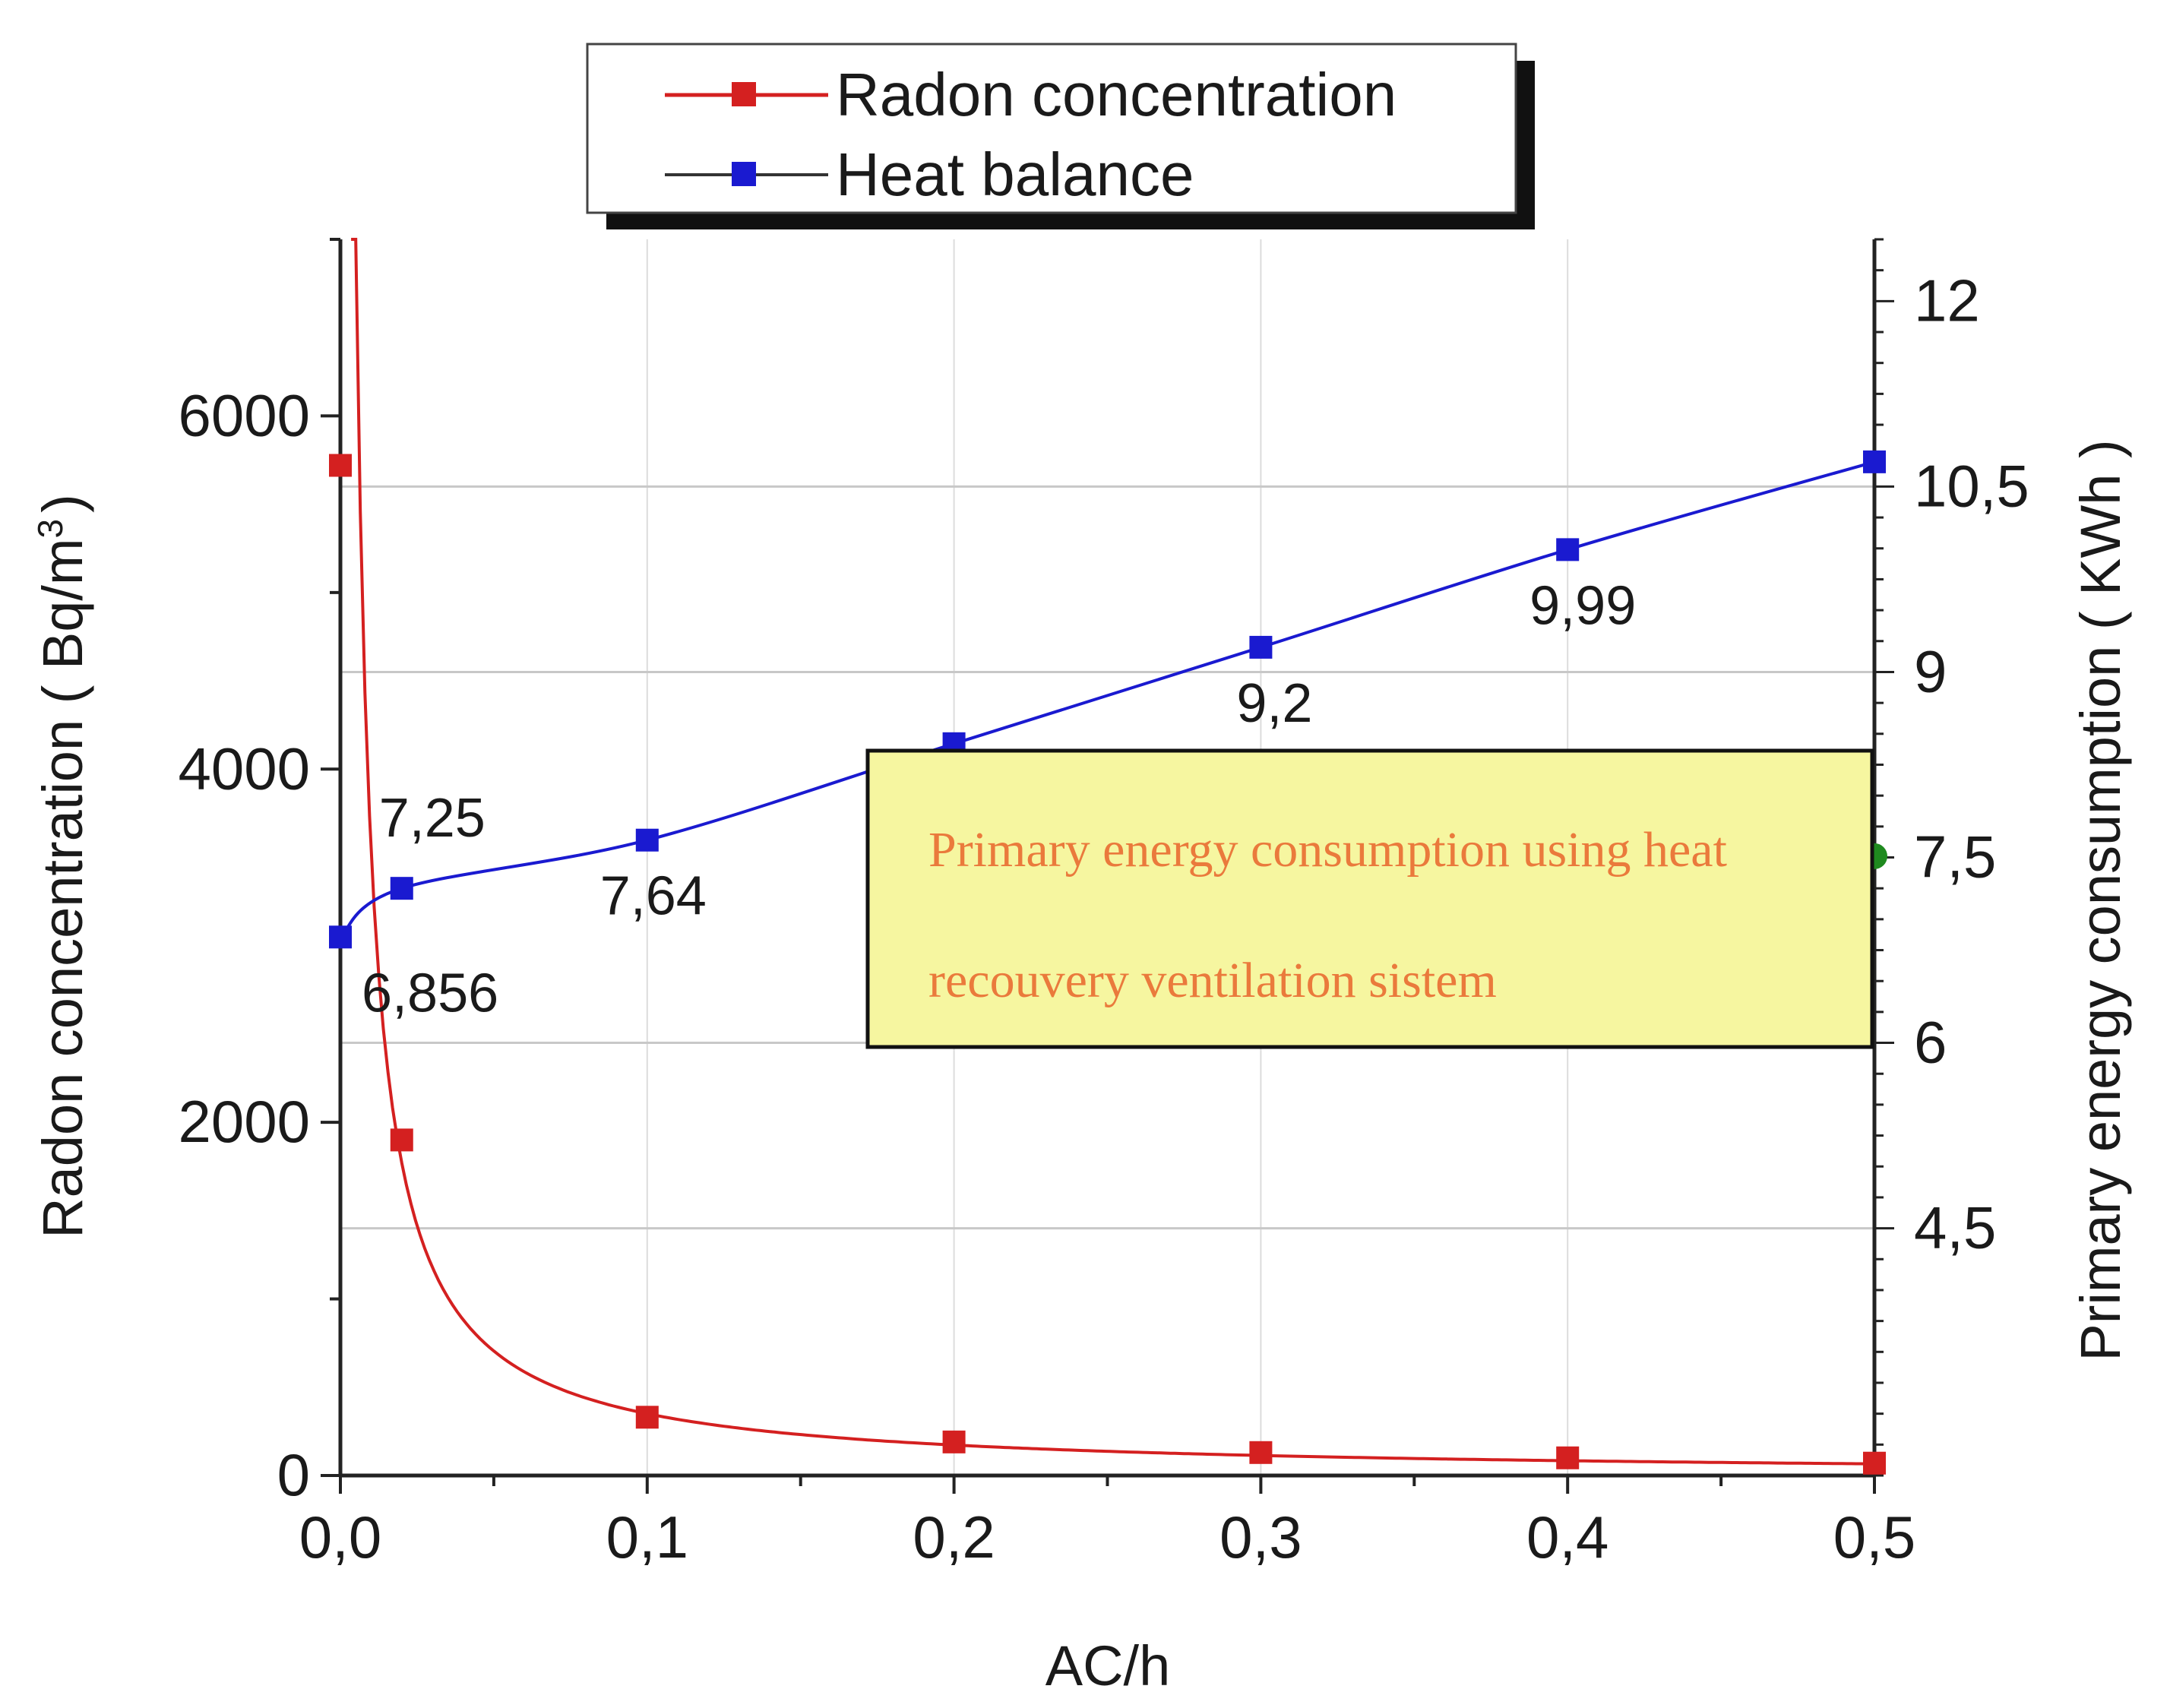  What do you see at coordinates (340, 1537) in the screenshot?
I see `x-tick-label: 0,0` at bounding box center [340, 1537].